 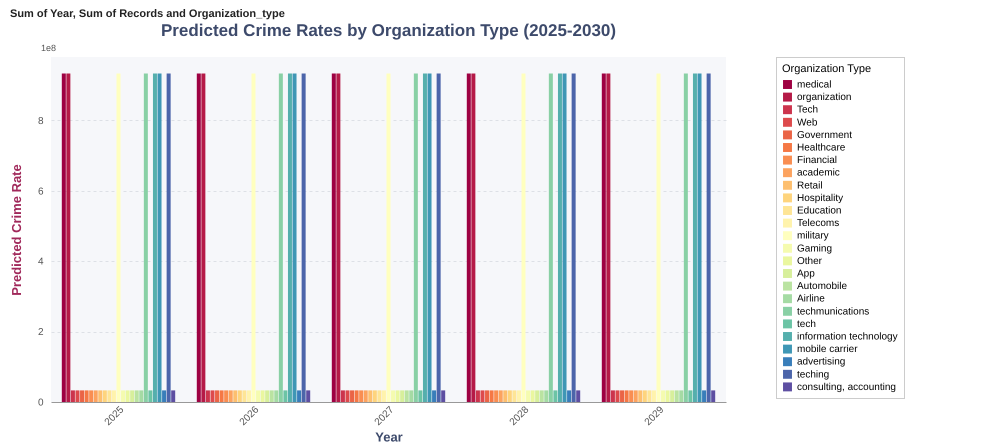 I want to click on legend-label: techmunications, so click(x=833, y=312).